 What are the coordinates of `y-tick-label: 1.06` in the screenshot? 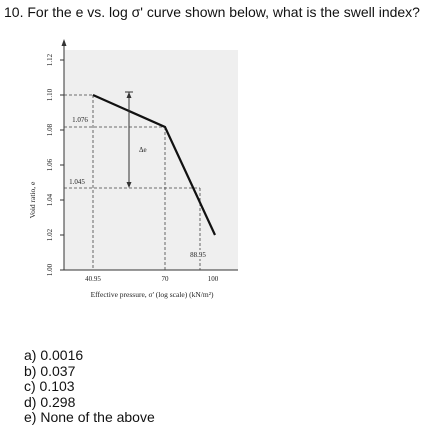 It's located at (50, 164).